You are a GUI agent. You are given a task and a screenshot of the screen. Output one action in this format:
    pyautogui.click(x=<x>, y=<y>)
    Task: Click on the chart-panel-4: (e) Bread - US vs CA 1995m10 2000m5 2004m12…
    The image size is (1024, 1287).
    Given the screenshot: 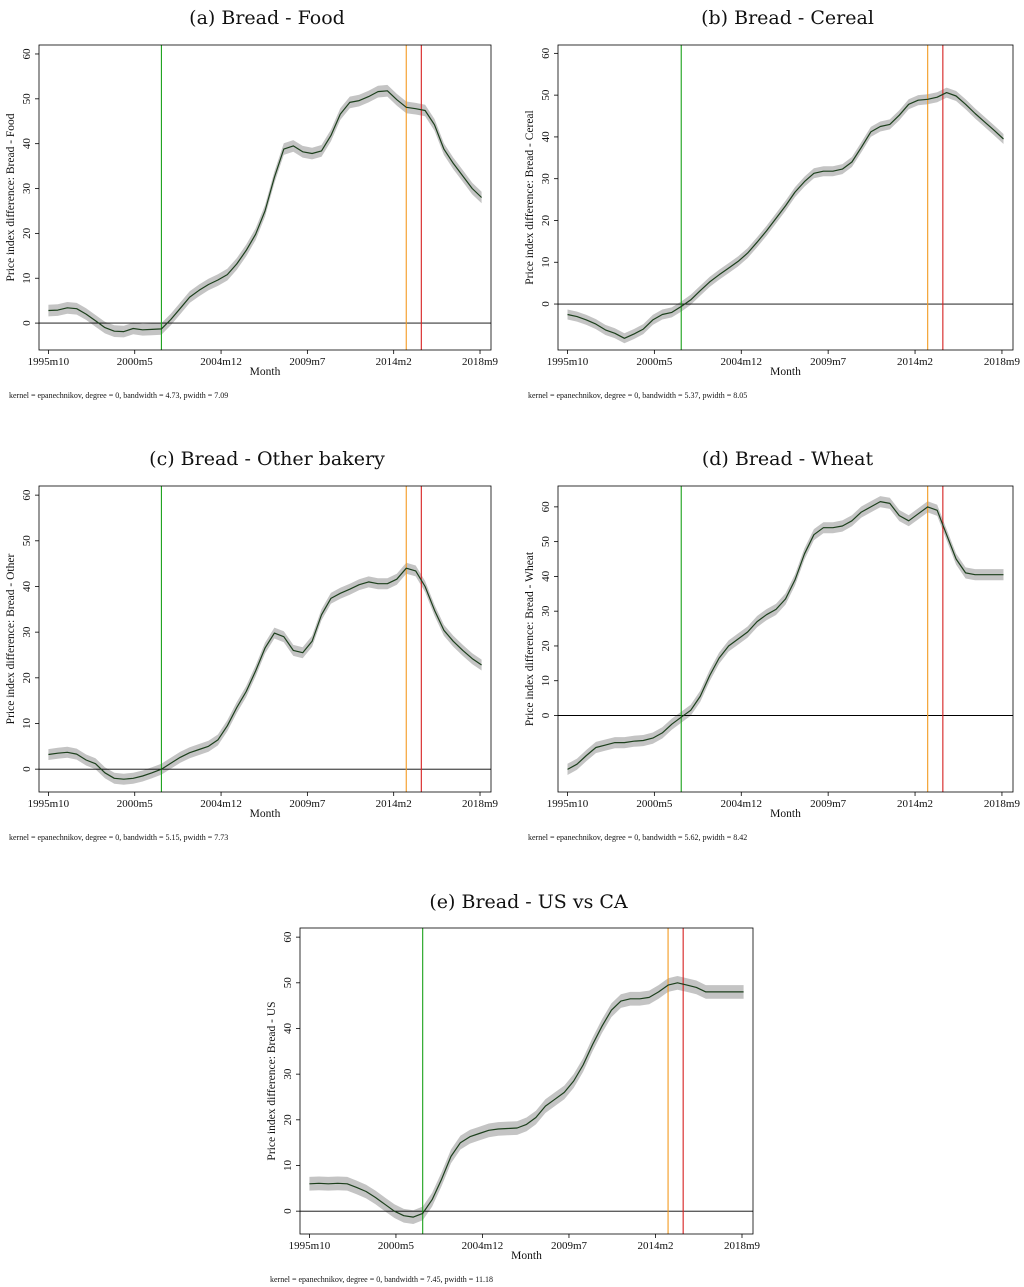 What is the action you would take?
    pyautogui.click(x=513, y=1087)
    